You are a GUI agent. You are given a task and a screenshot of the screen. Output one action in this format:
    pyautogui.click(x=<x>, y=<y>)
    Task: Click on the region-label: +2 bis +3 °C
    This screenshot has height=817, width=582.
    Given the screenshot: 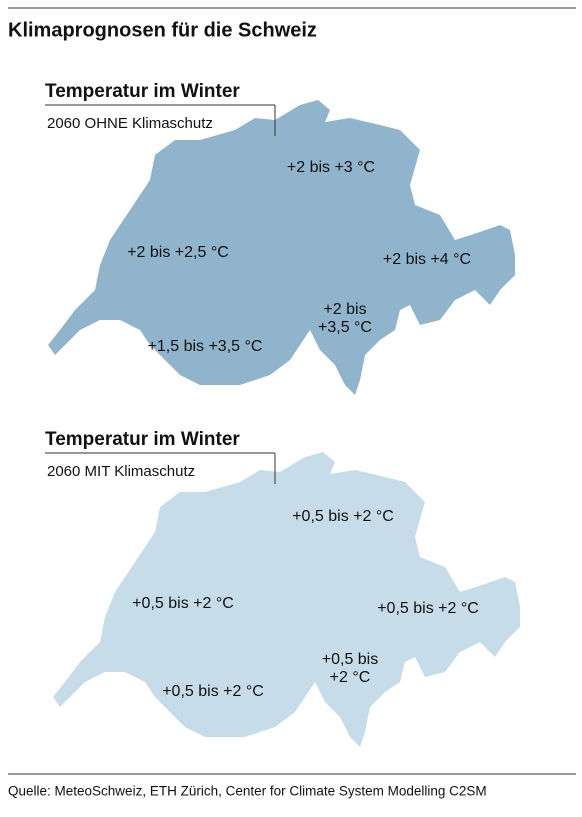 What is the action you would take?
    pyautogui.click(x=331, y=167)
    